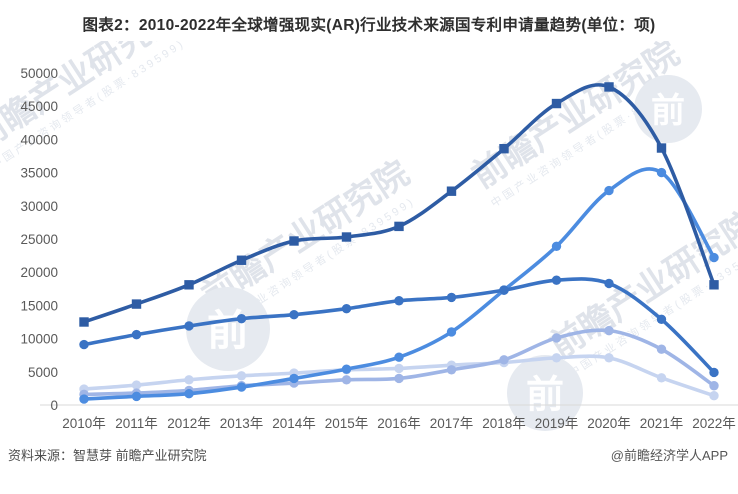 Image resolution: width=738 pixels, height=494 pixels. Describe the element at coordinates (54, 405) in the screenshot. I see `y-tick-label: 0` at that location.